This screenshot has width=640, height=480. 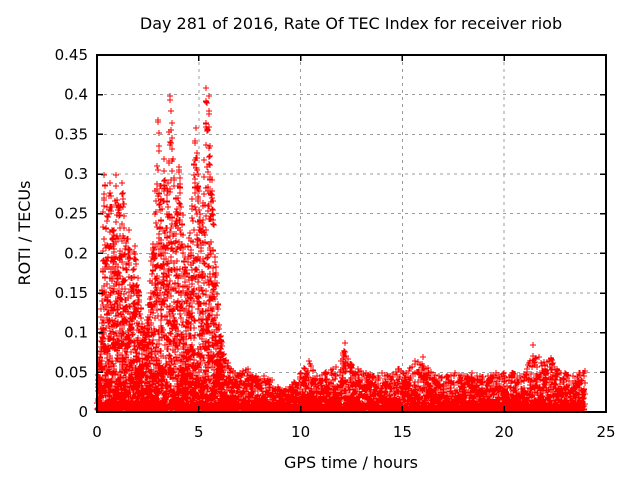 I want to click on x-tick-label: 10, so click(x=300, y=432).